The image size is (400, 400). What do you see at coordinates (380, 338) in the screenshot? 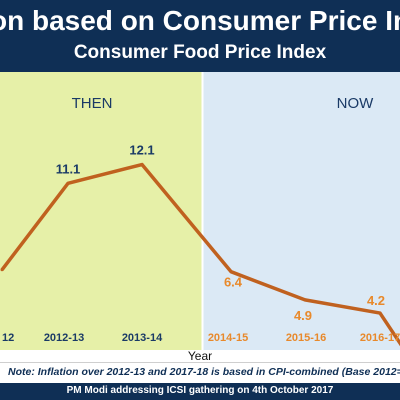
I see `x-tick-label: 2016-17` at bounding box center [380, 338].